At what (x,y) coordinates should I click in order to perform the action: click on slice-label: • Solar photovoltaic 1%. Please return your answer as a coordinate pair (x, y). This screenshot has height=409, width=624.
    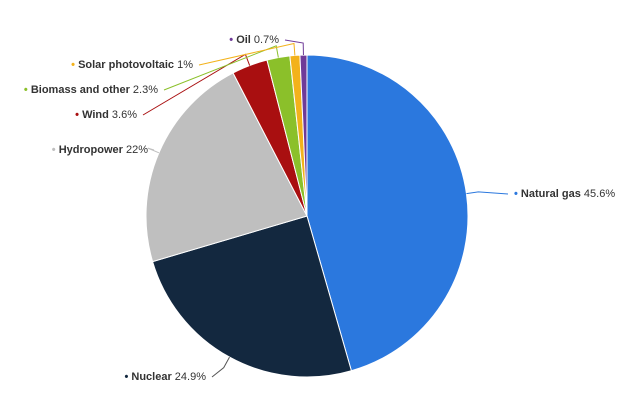
    Looking at the image, I should click on (132, 65).